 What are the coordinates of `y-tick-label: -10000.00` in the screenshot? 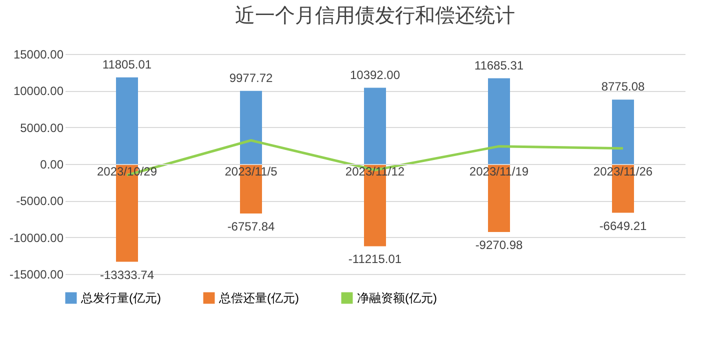 It's located at (36, 237).